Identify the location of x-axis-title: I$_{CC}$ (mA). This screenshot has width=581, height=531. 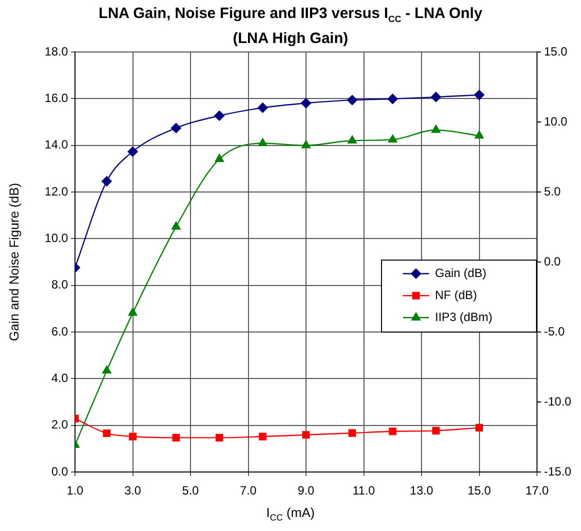
(290, 514).